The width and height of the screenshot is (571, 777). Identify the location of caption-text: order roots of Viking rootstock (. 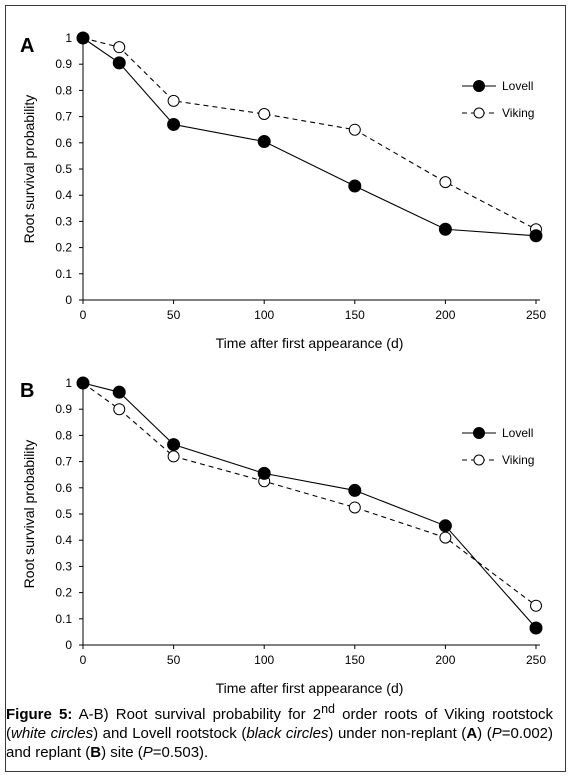
(279, 724).